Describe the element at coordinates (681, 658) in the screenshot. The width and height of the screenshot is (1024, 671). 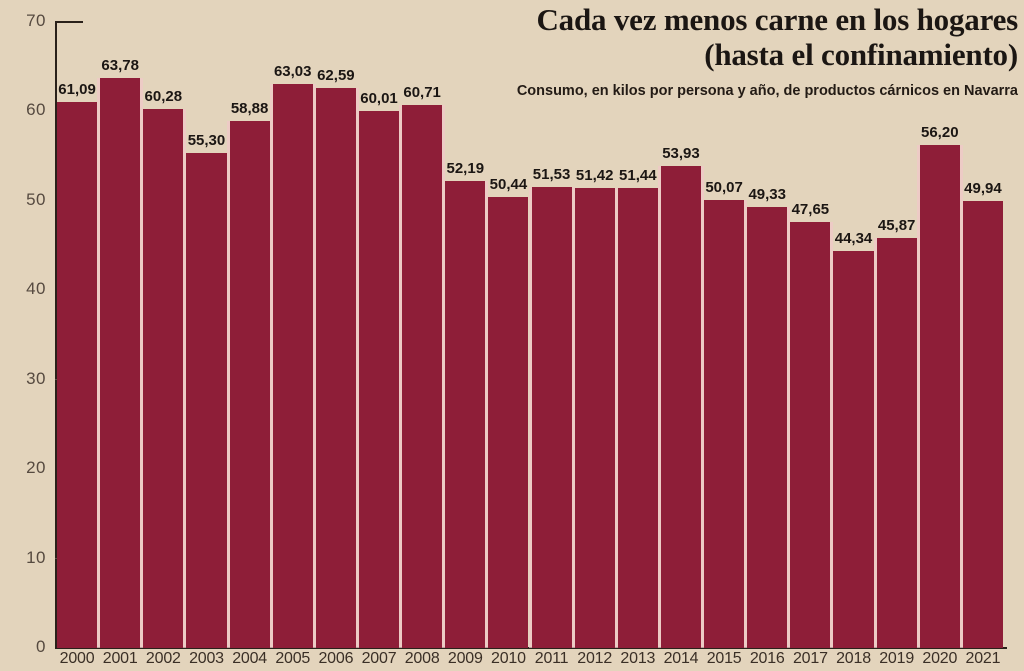
I see `x-axis-label: 2014` at that location.